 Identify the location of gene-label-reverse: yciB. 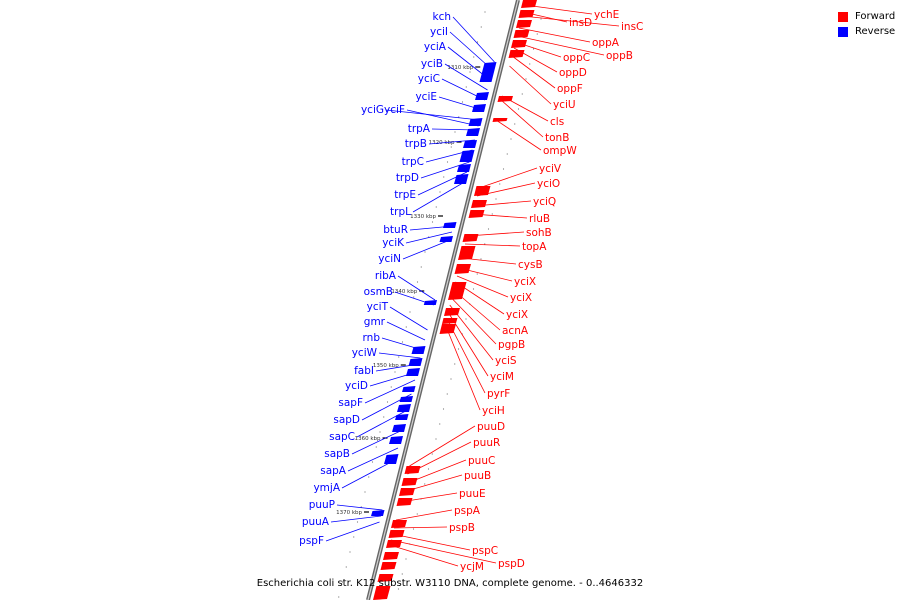
(454, 74).